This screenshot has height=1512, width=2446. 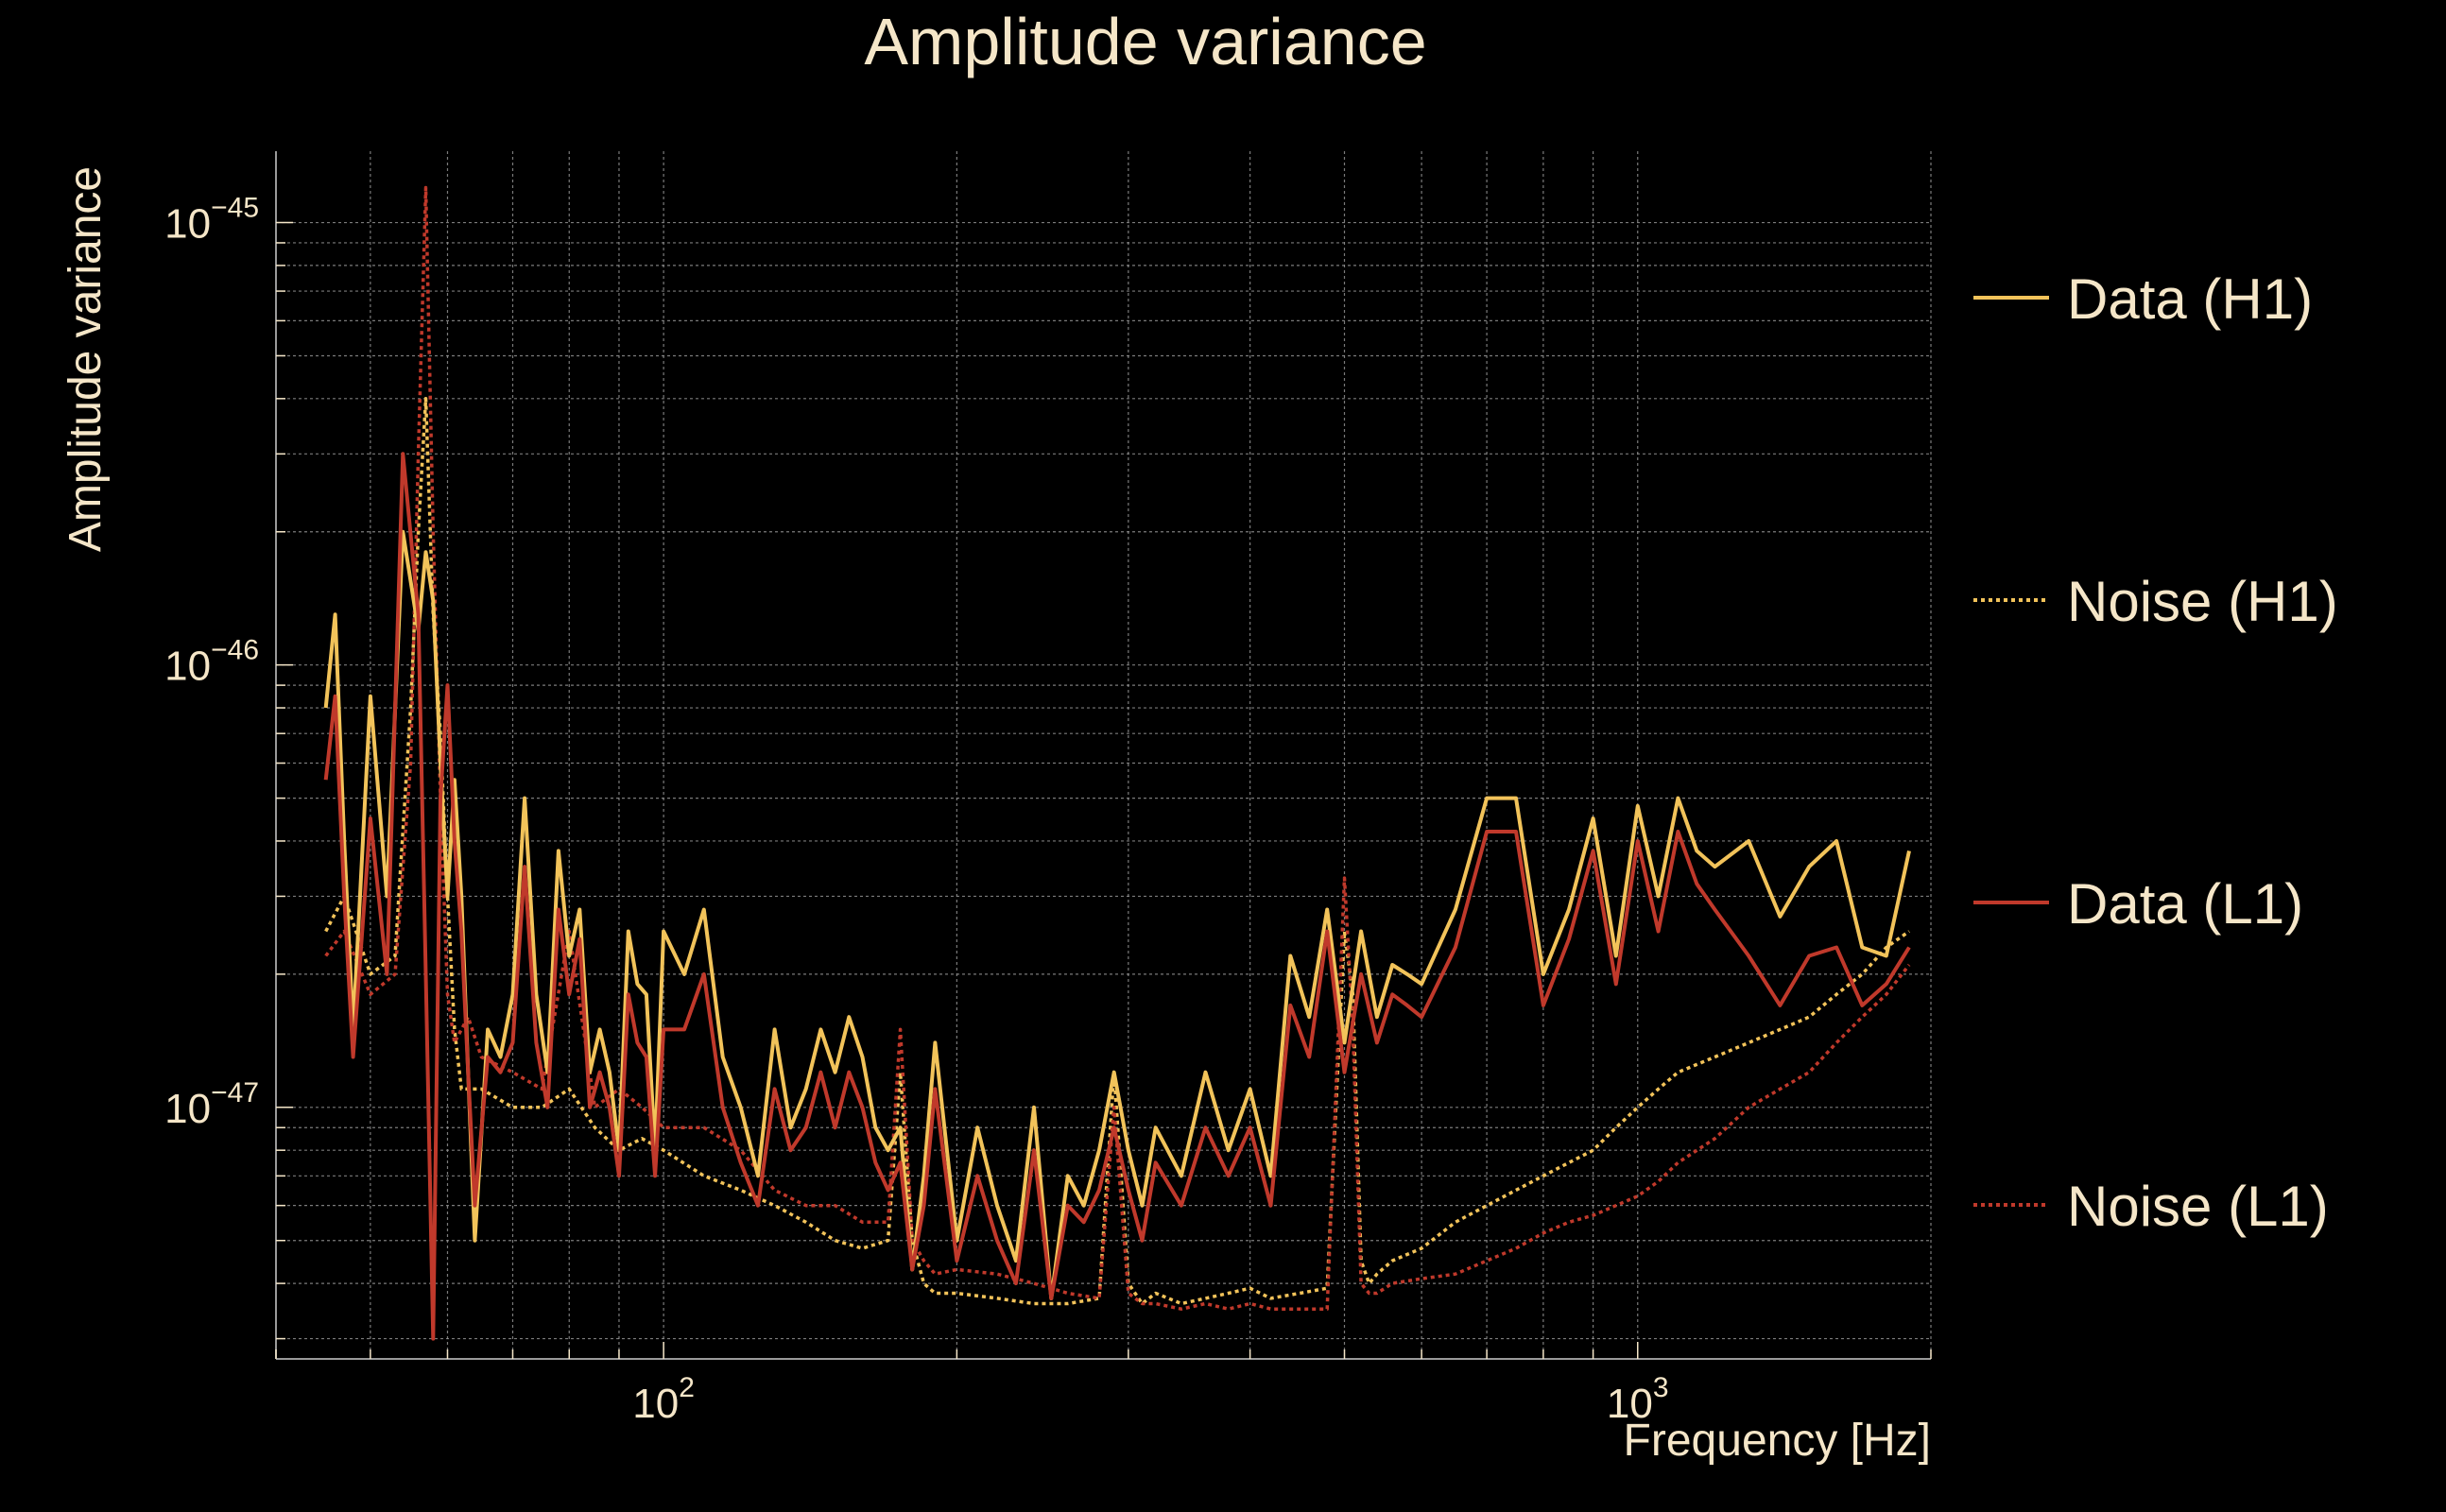 I want to click on legend-label-data-l1: Data (L1), so click(x=2185, y=904).